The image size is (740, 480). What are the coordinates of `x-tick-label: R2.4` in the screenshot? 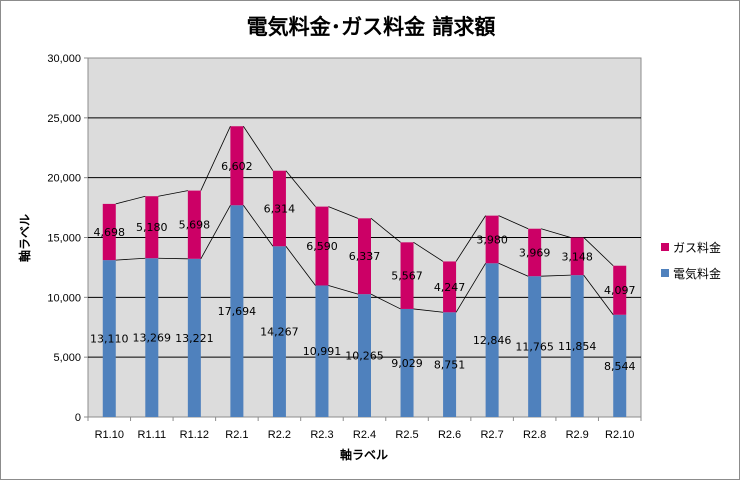 It's located at (364, 435).